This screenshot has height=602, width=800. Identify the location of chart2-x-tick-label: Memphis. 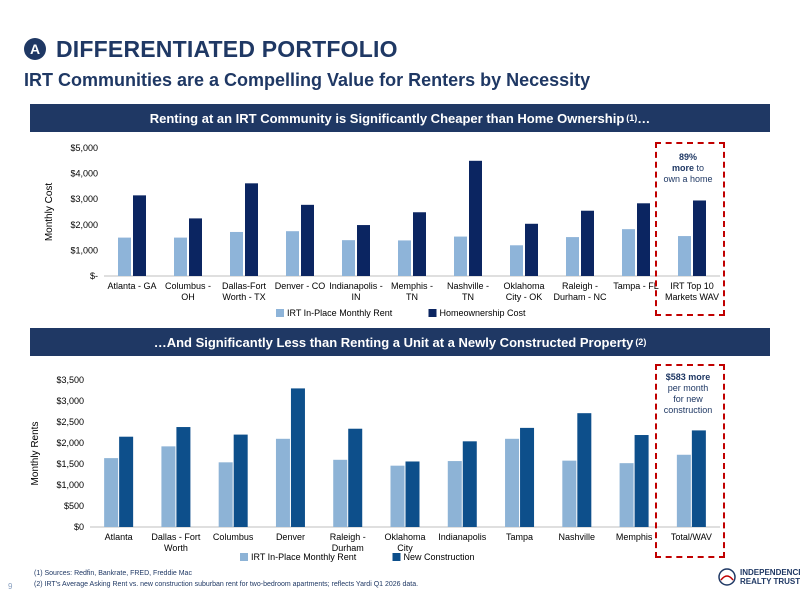
(634, 537).